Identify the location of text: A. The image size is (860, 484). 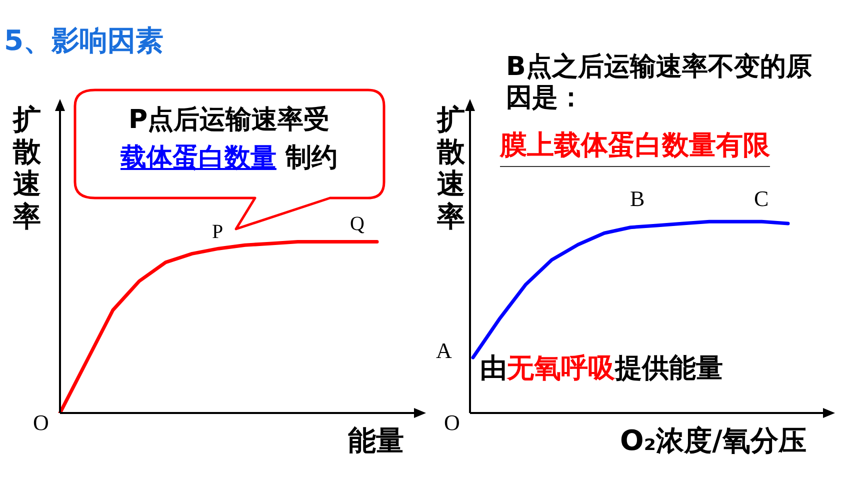
(444, 351).